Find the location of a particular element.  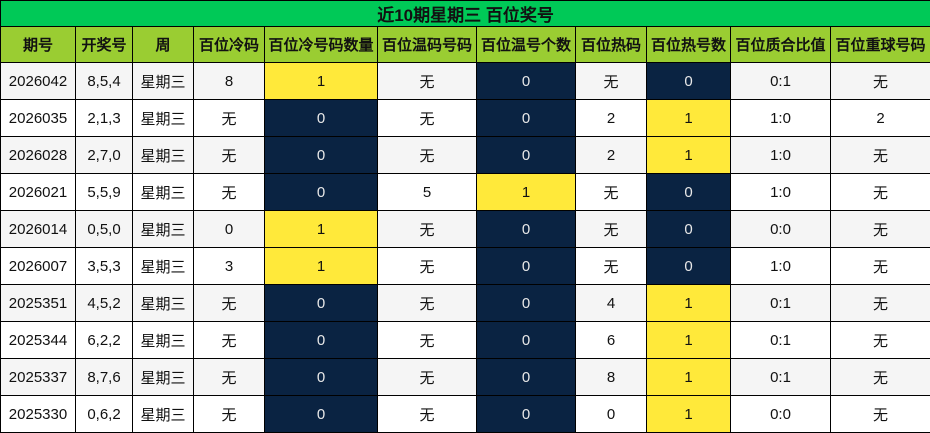

column-header: 百位温号个数 is located at coordinates (526, 45).